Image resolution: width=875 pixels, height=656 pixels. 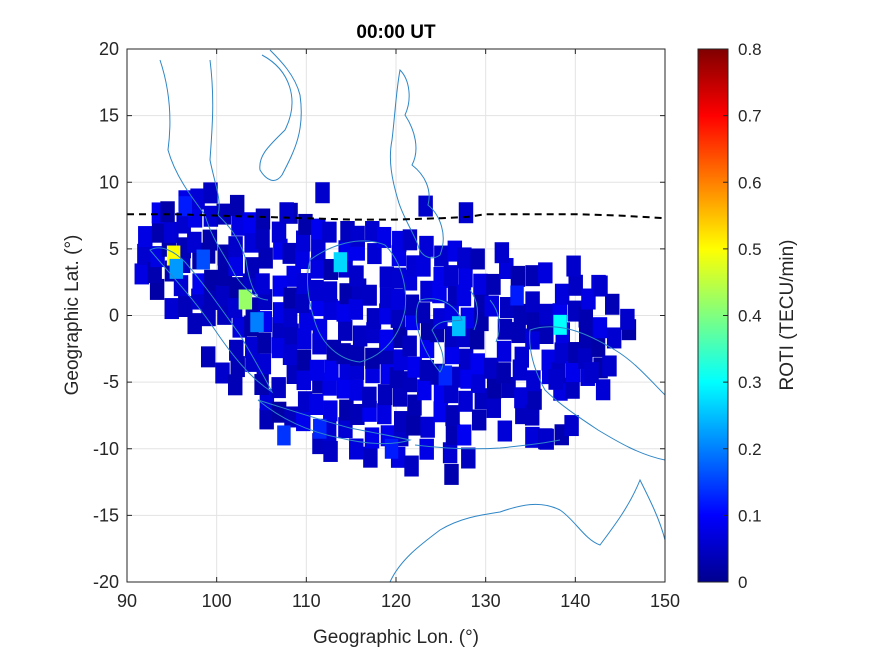 What do you see at coordinates (114, 249) in the screenshot?
I see `y-tick-label: 5` at bounding box center [114, 249].